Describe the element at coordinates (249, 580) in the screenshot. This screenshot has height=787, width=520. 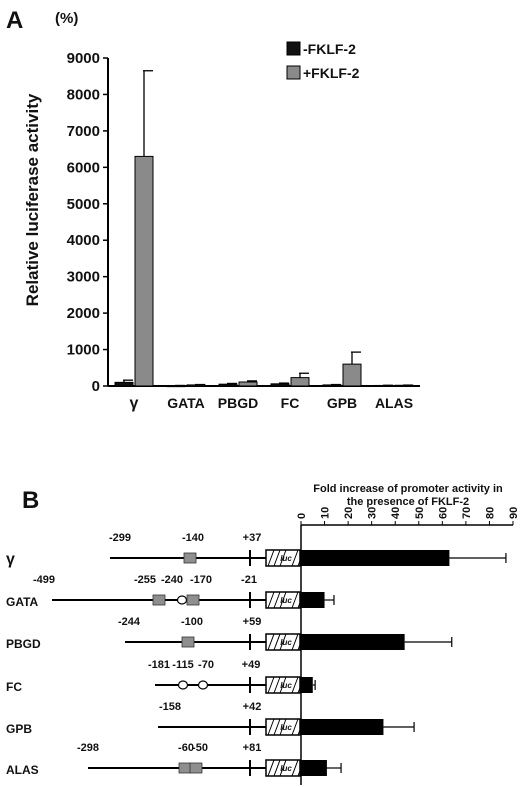
I see `construct-end-label: -21` at that location.